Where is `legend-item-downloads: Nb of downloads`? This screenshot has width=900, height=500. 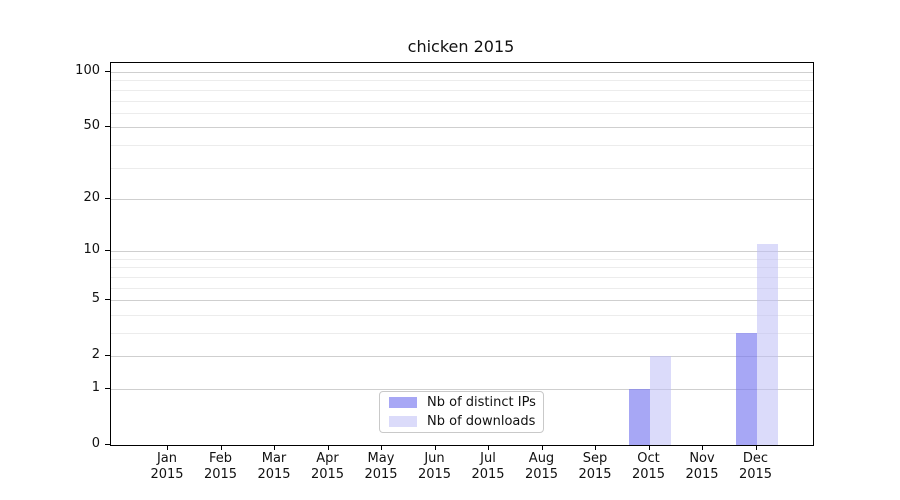 legend-item-downloads: Nb of downloads is located at coordinates (461, 421).